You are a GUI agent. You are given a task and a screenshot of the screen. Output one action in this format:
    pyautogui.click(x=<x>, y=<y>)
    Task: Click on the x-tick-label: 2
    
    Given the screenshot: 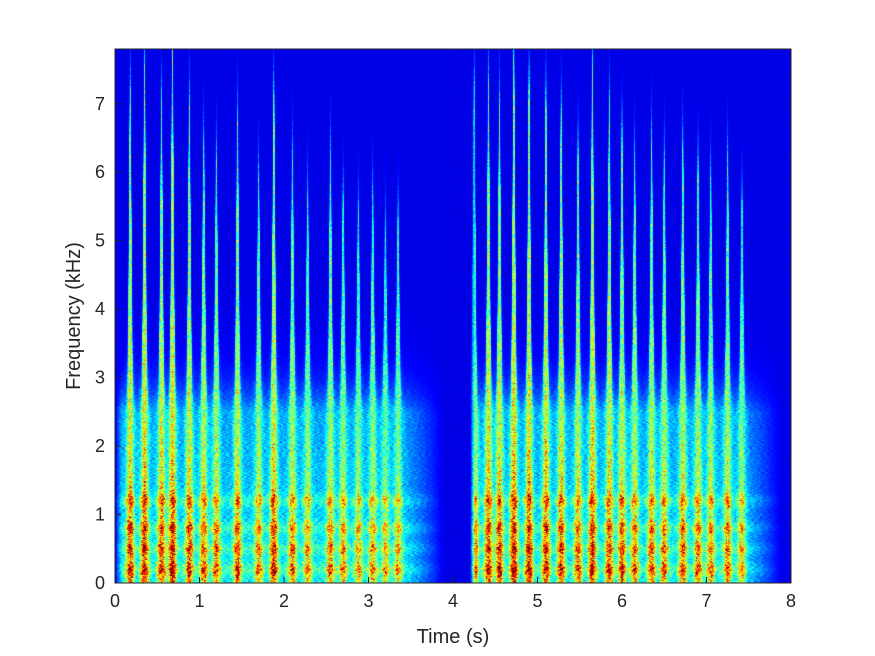 What is the action you would take?
    pyautogui.click(x=284, y=601)
    